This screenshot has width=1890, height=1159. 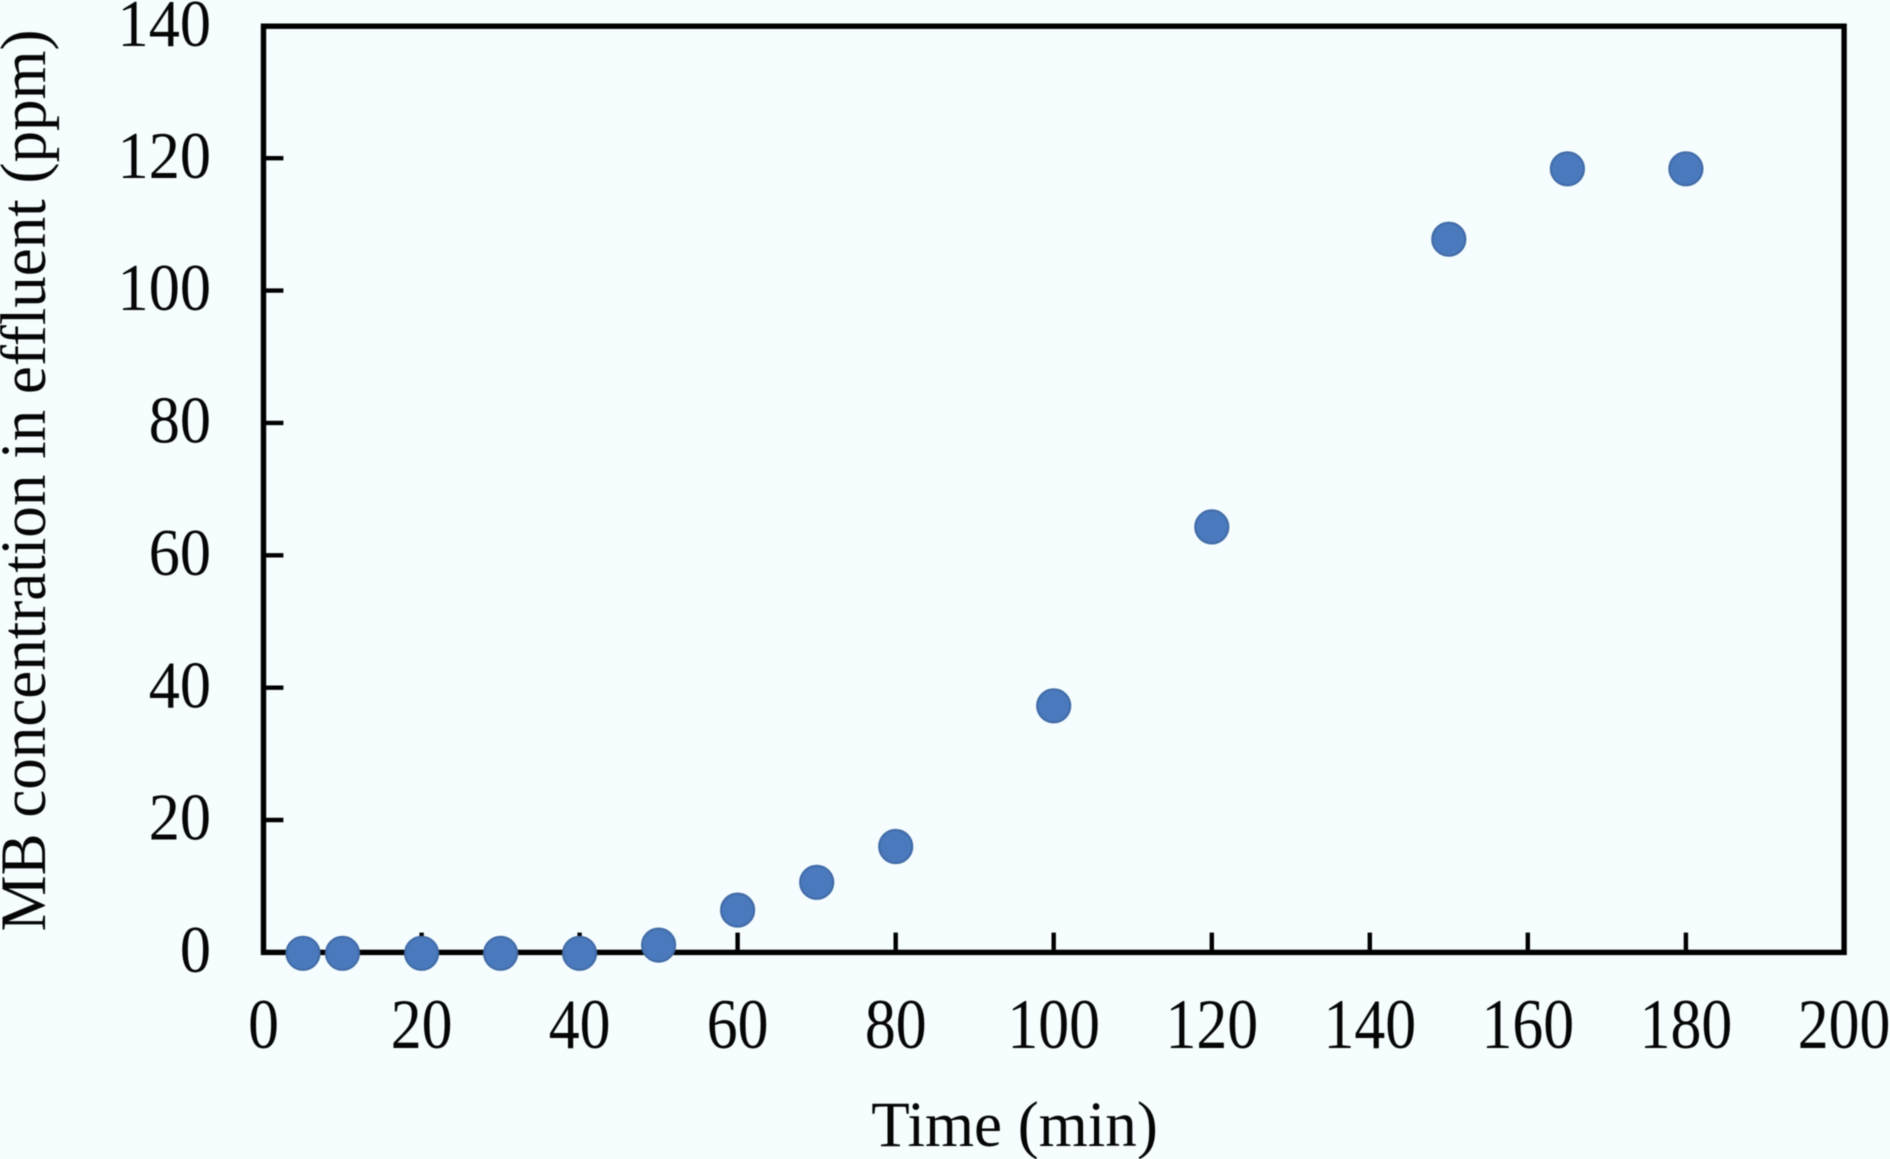 I want to click on svg-text: Time (min), so click(x=1014, y=1123).